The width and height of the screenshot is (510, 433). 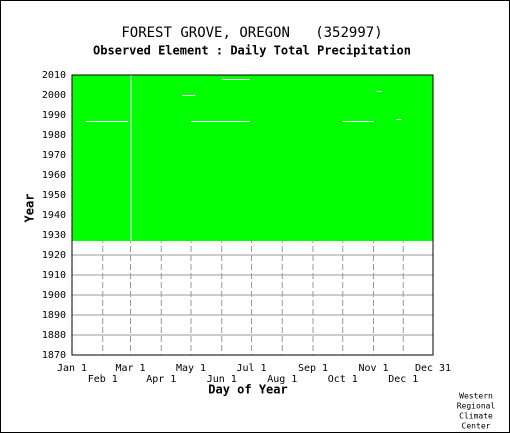 I want to click on x-axis-label: Day of Year, so click(x=247, y=390).